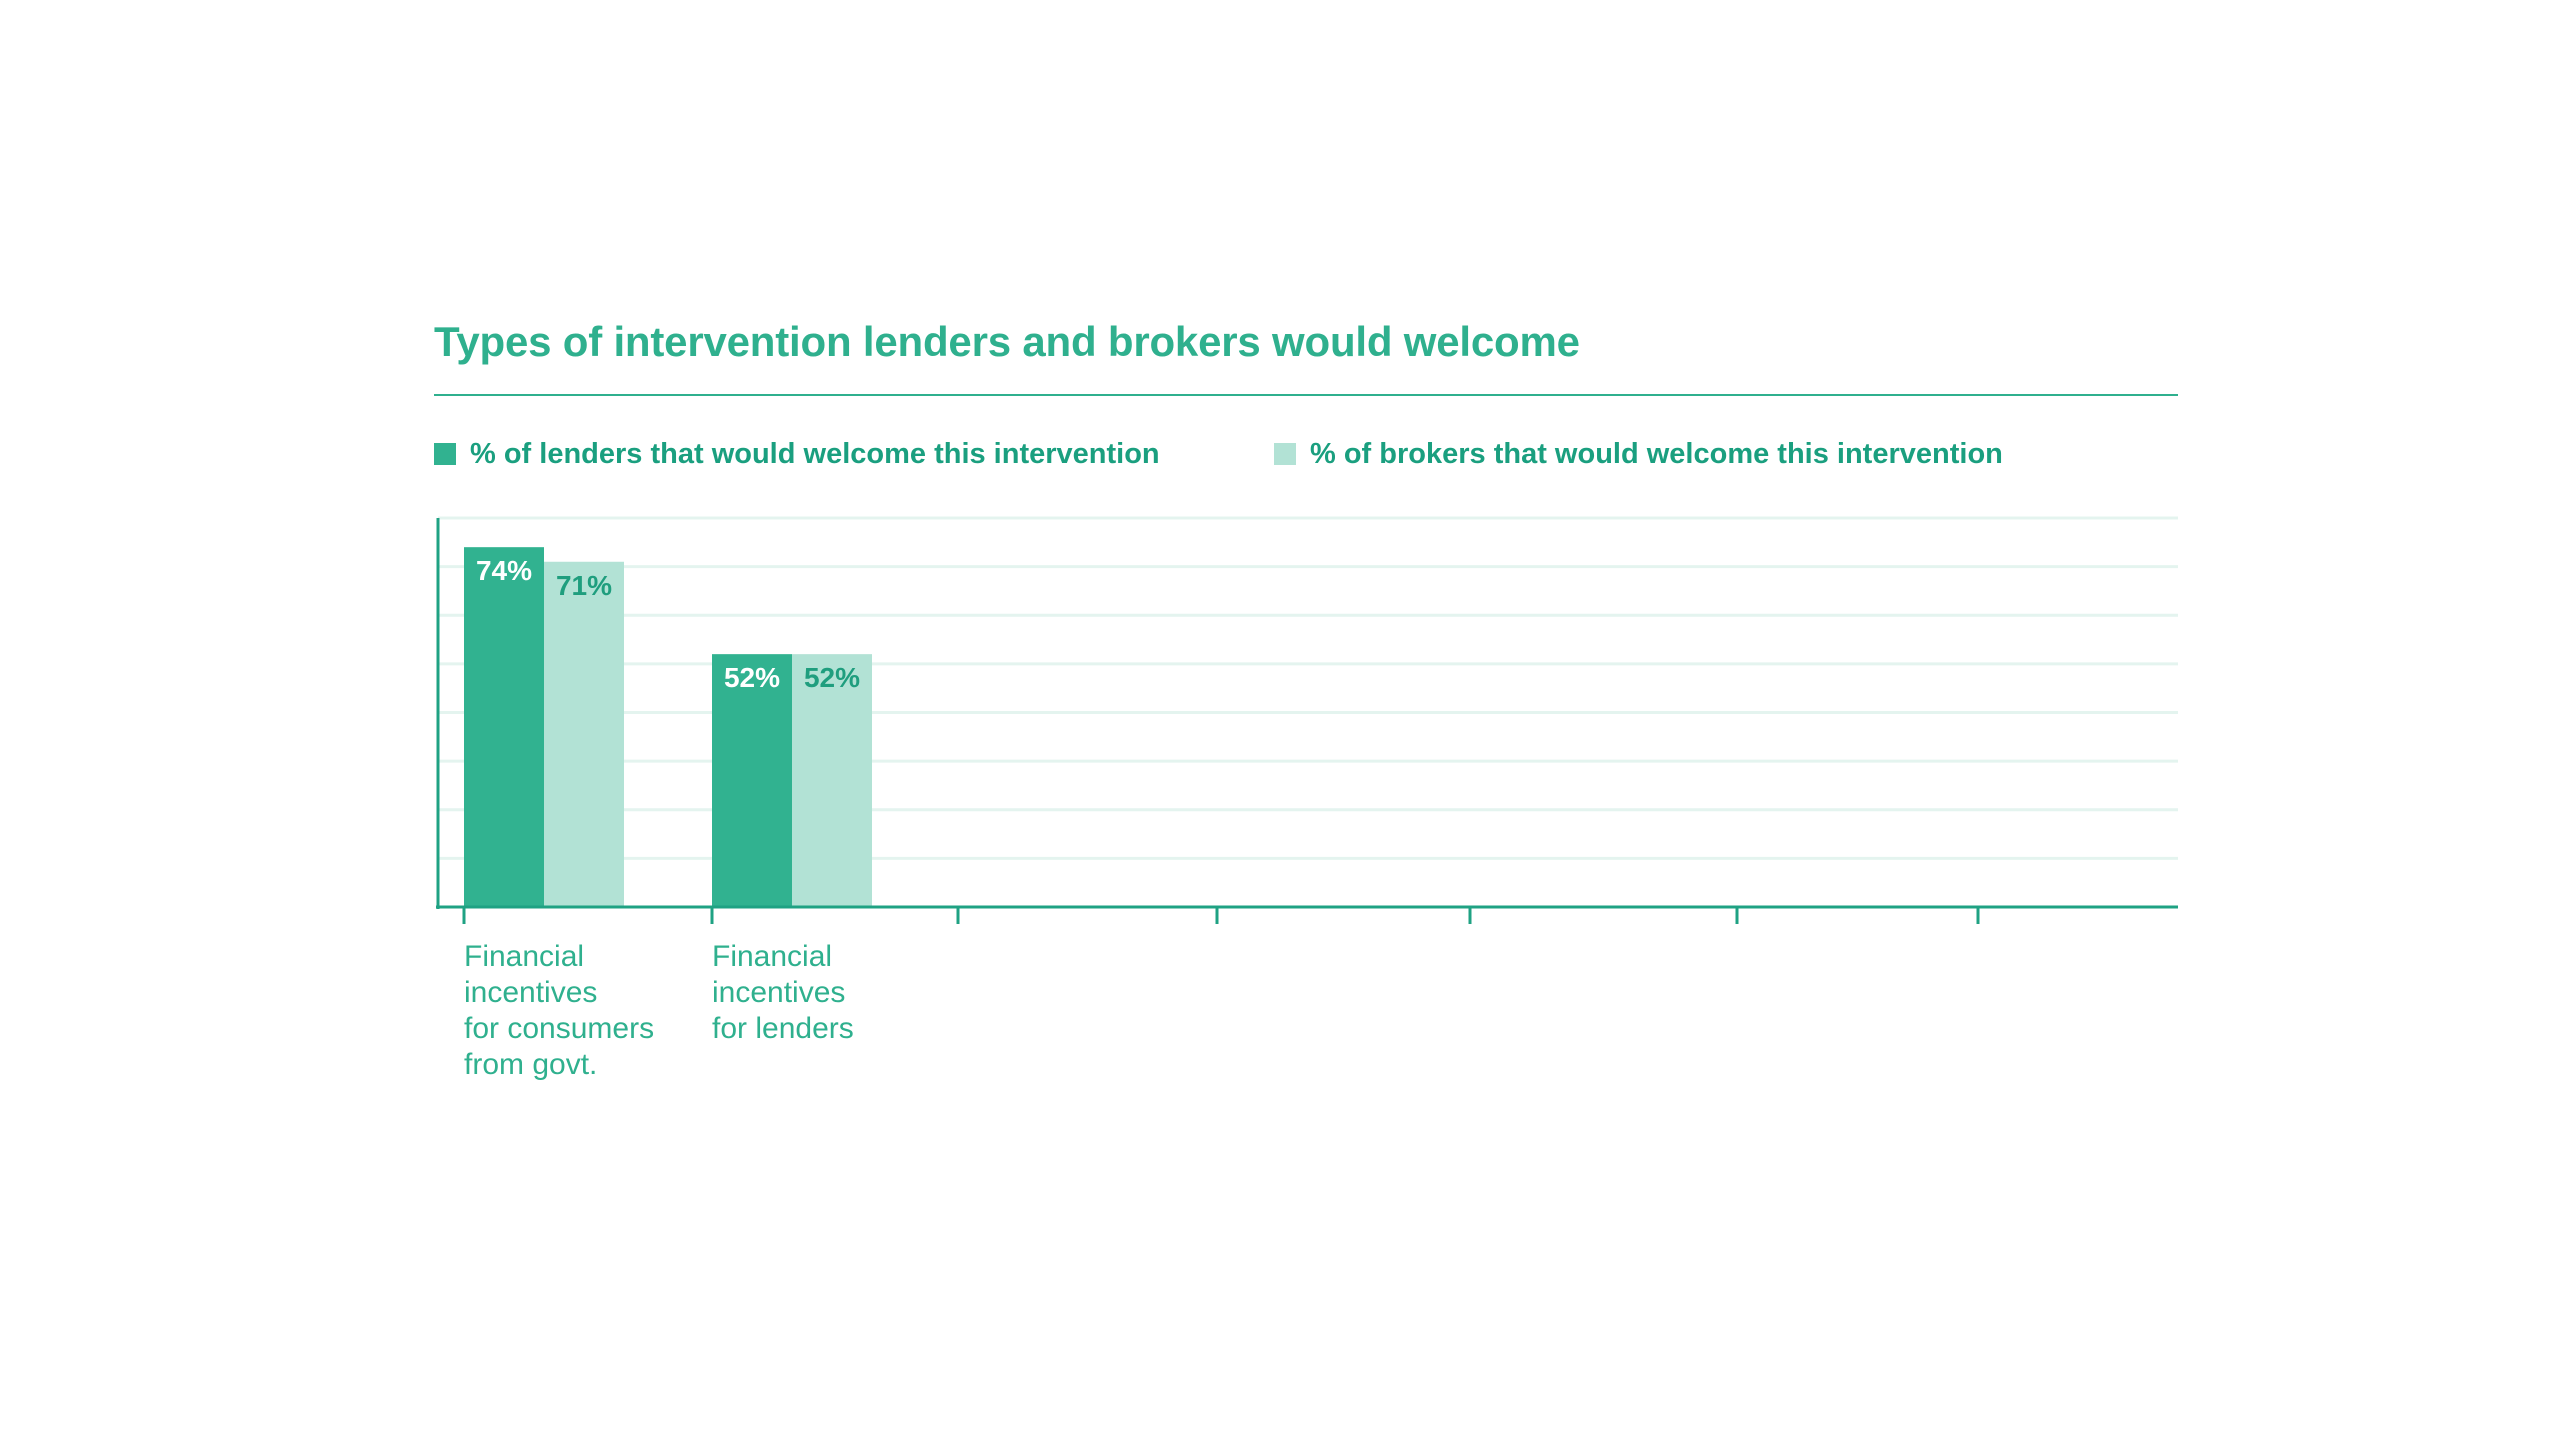  I want to click on bar-value-label: 71%, so click(584, 585).